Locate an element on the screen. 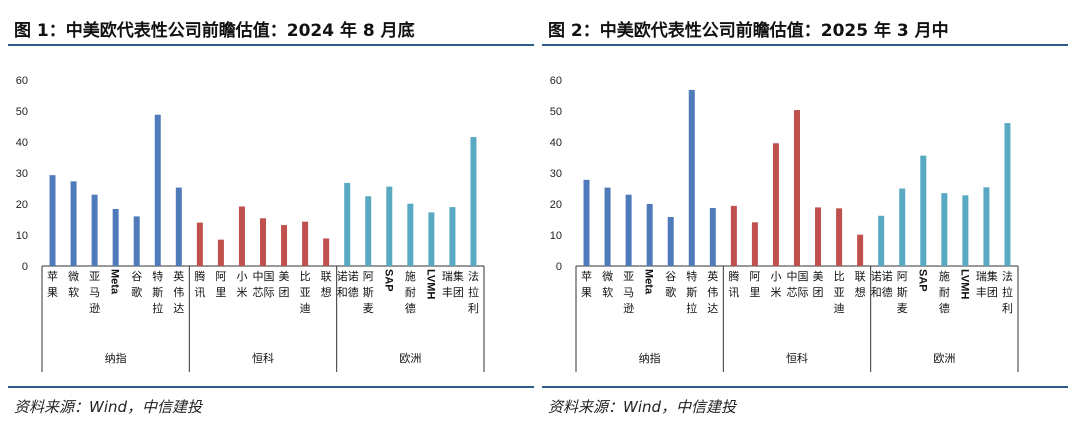 This screenshot has height=430, width=1080. figure-2-title: 图 2：中美欧代表性公司前瞻估值：2025 年 3 月中 is located at coordinates (748, 31).